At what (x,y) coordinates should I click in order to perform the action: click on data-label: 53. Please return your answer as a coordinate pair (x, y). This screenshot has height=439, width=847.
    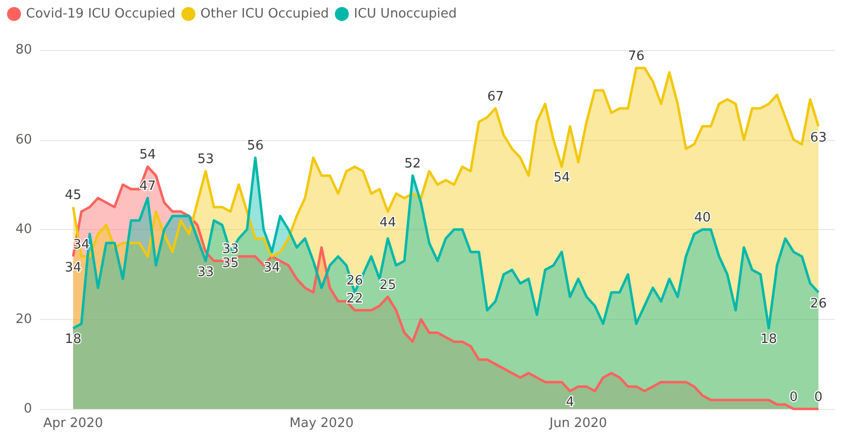
    Looking at the image, I should click on (205, 160).